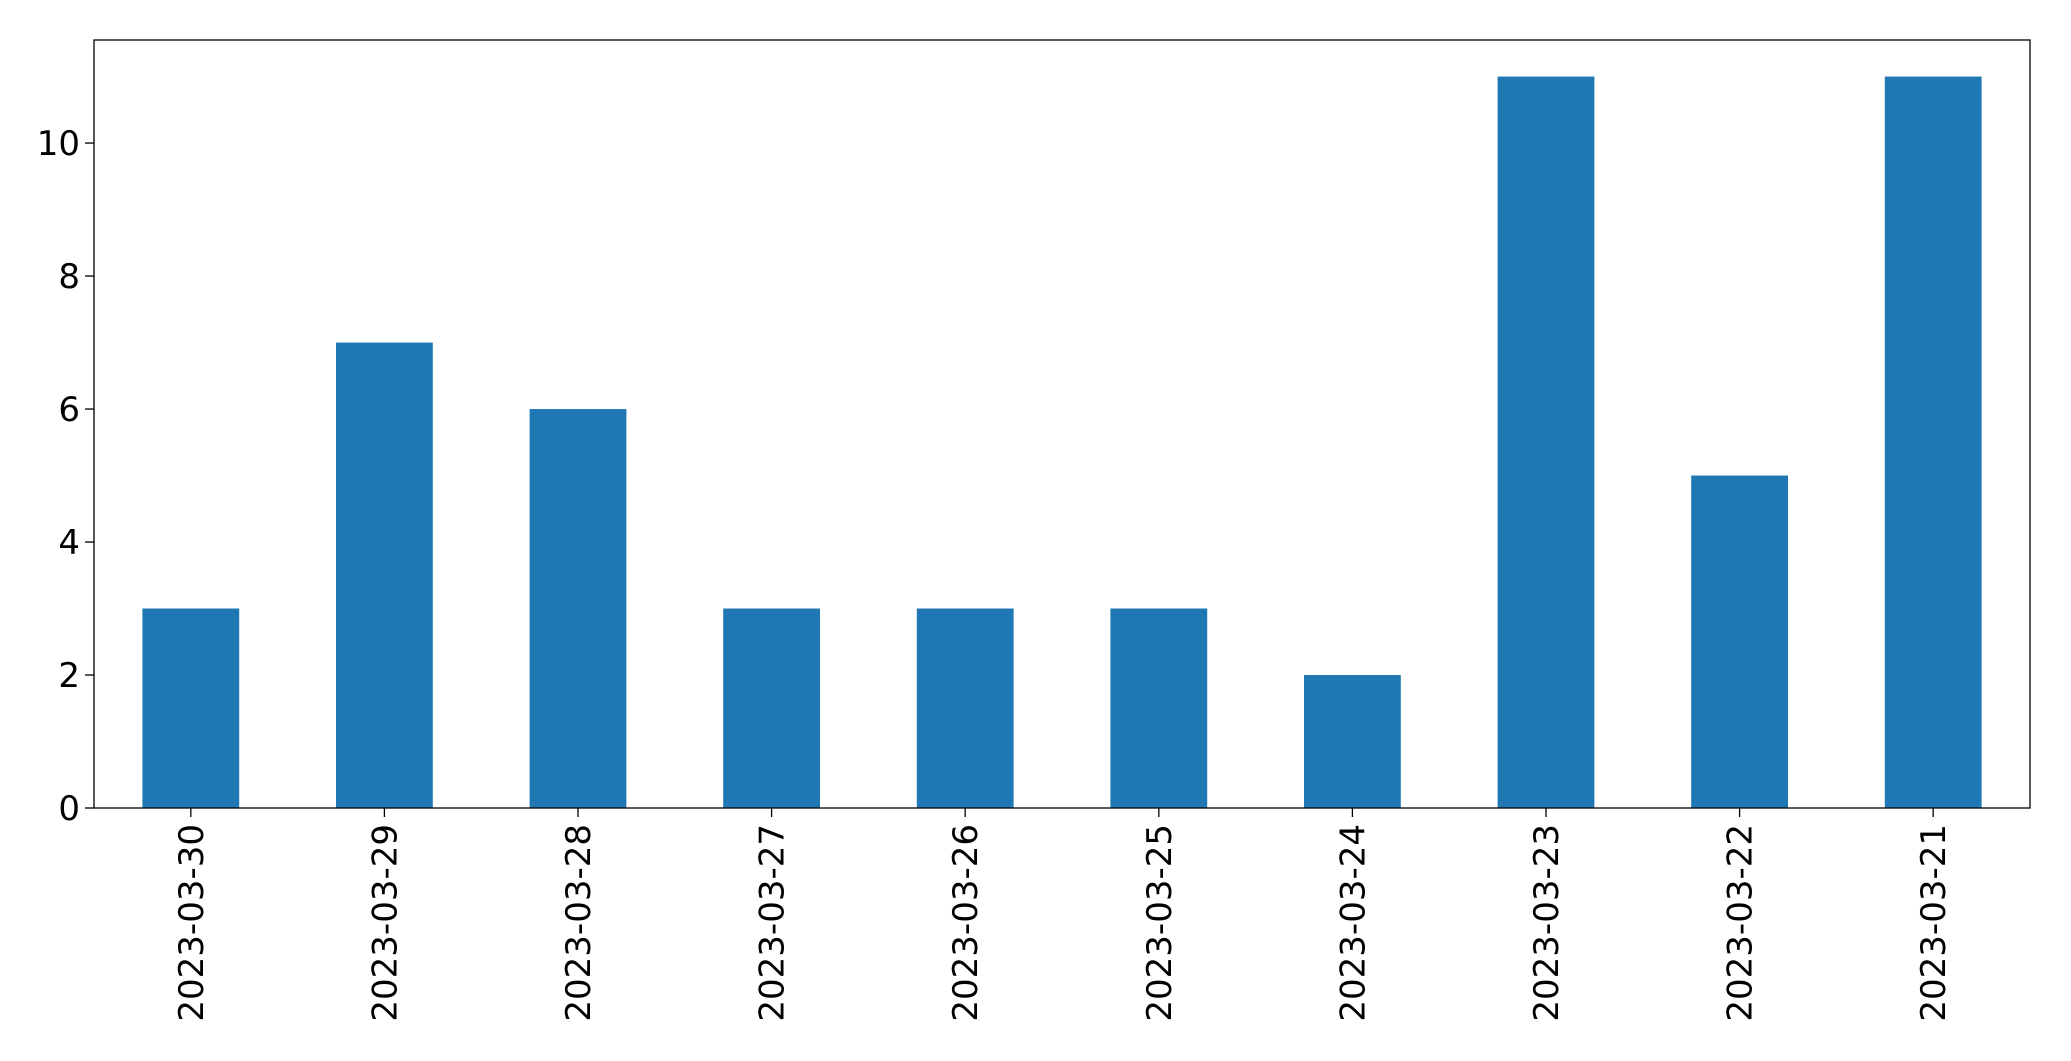  What do you see at coordinates (579, 923) in the screenshot?
I see `x-tick-label: 2023-03-28` at bounding box center [579, 923].